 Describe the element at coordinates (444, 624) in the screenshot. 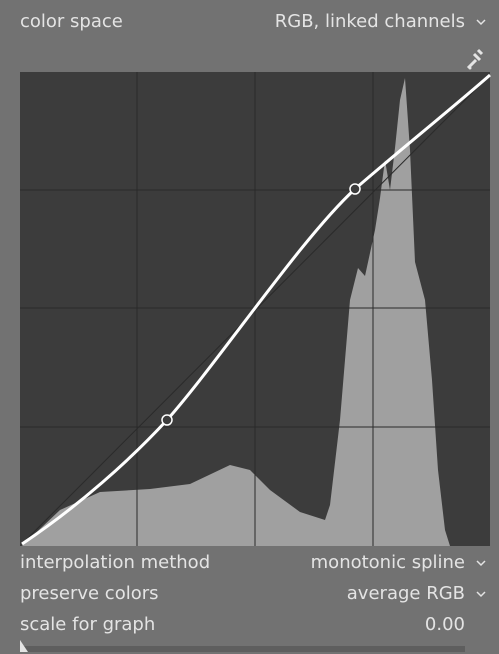

I see `value: 0.00` at that location.